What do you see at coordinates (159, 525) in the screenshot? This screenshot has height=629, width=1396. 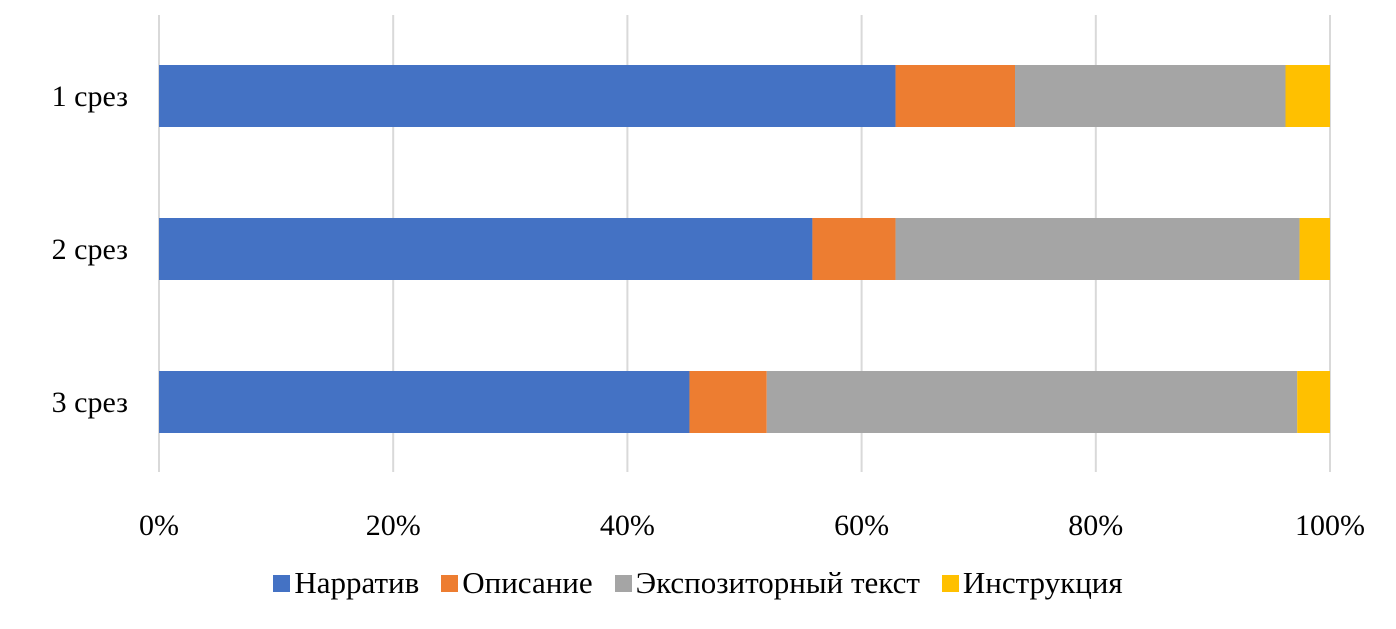 I see `x-tick-label: 0%` at bounding box center [159, 525].